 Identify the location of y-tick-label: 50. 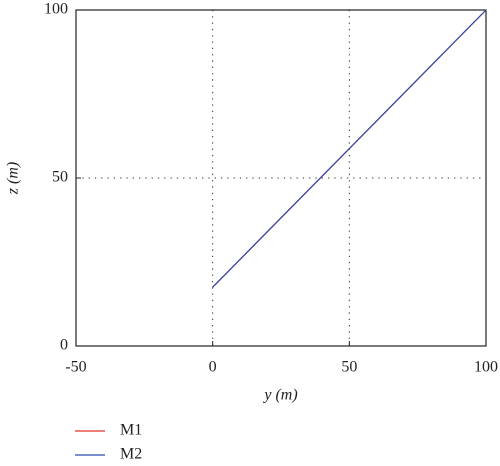
(60, 177).